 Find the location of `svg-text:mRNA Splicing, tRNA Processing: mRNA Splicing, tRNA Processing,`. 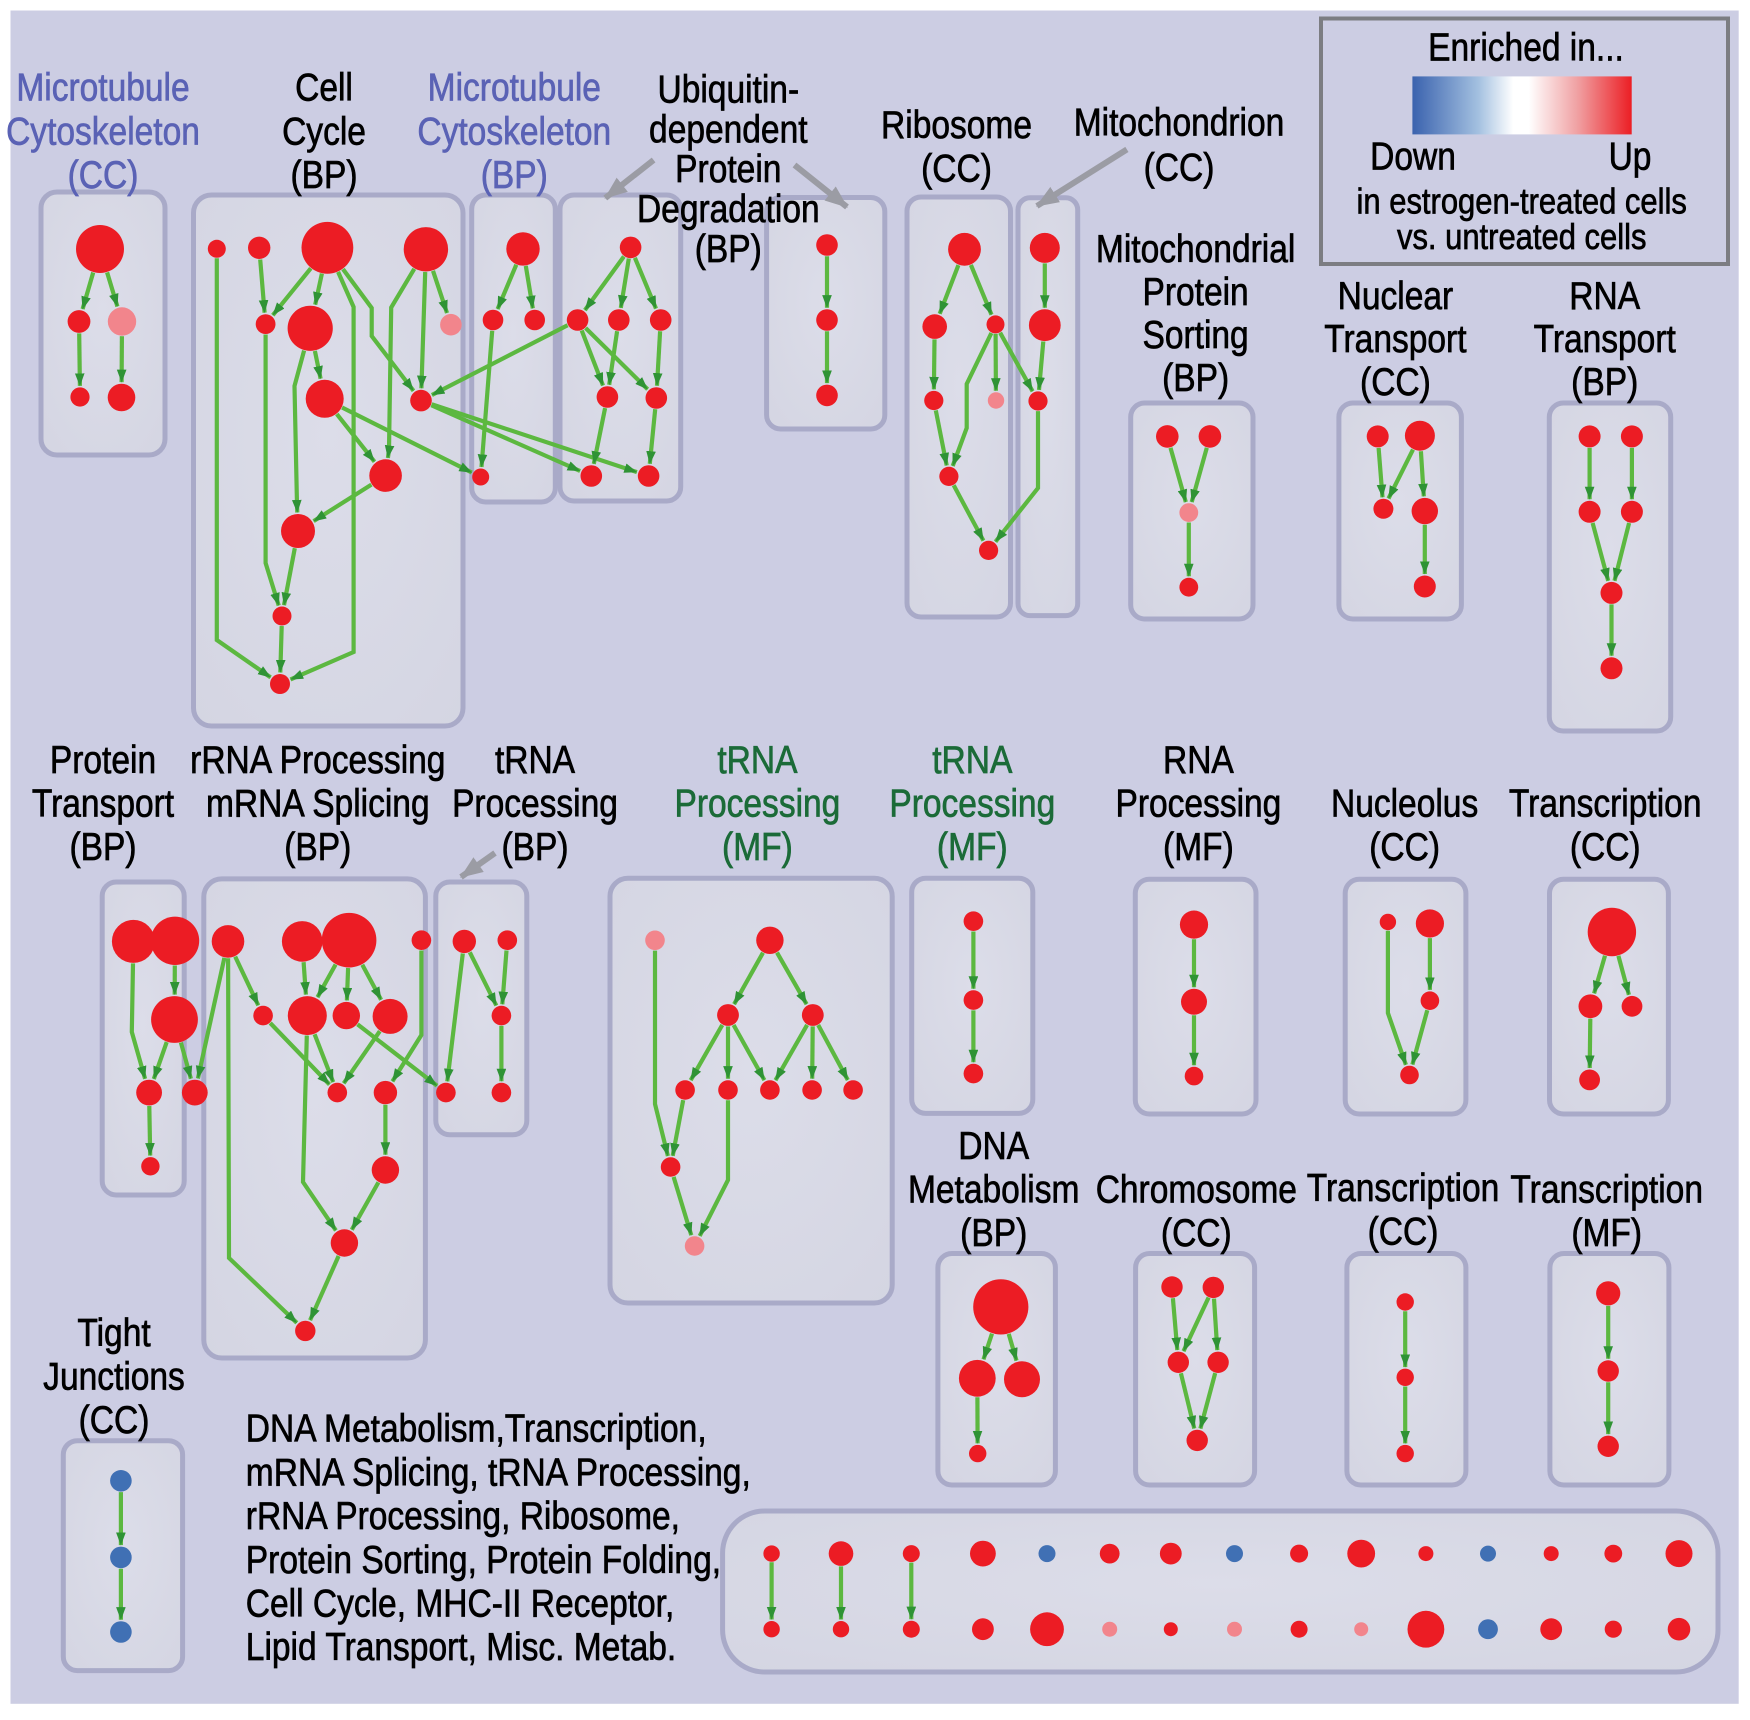

svg-text:mRNA Splicing, tRNA Processing: mRNA Splicing, tRNA Processing, is located at coordinates (498, 1472).